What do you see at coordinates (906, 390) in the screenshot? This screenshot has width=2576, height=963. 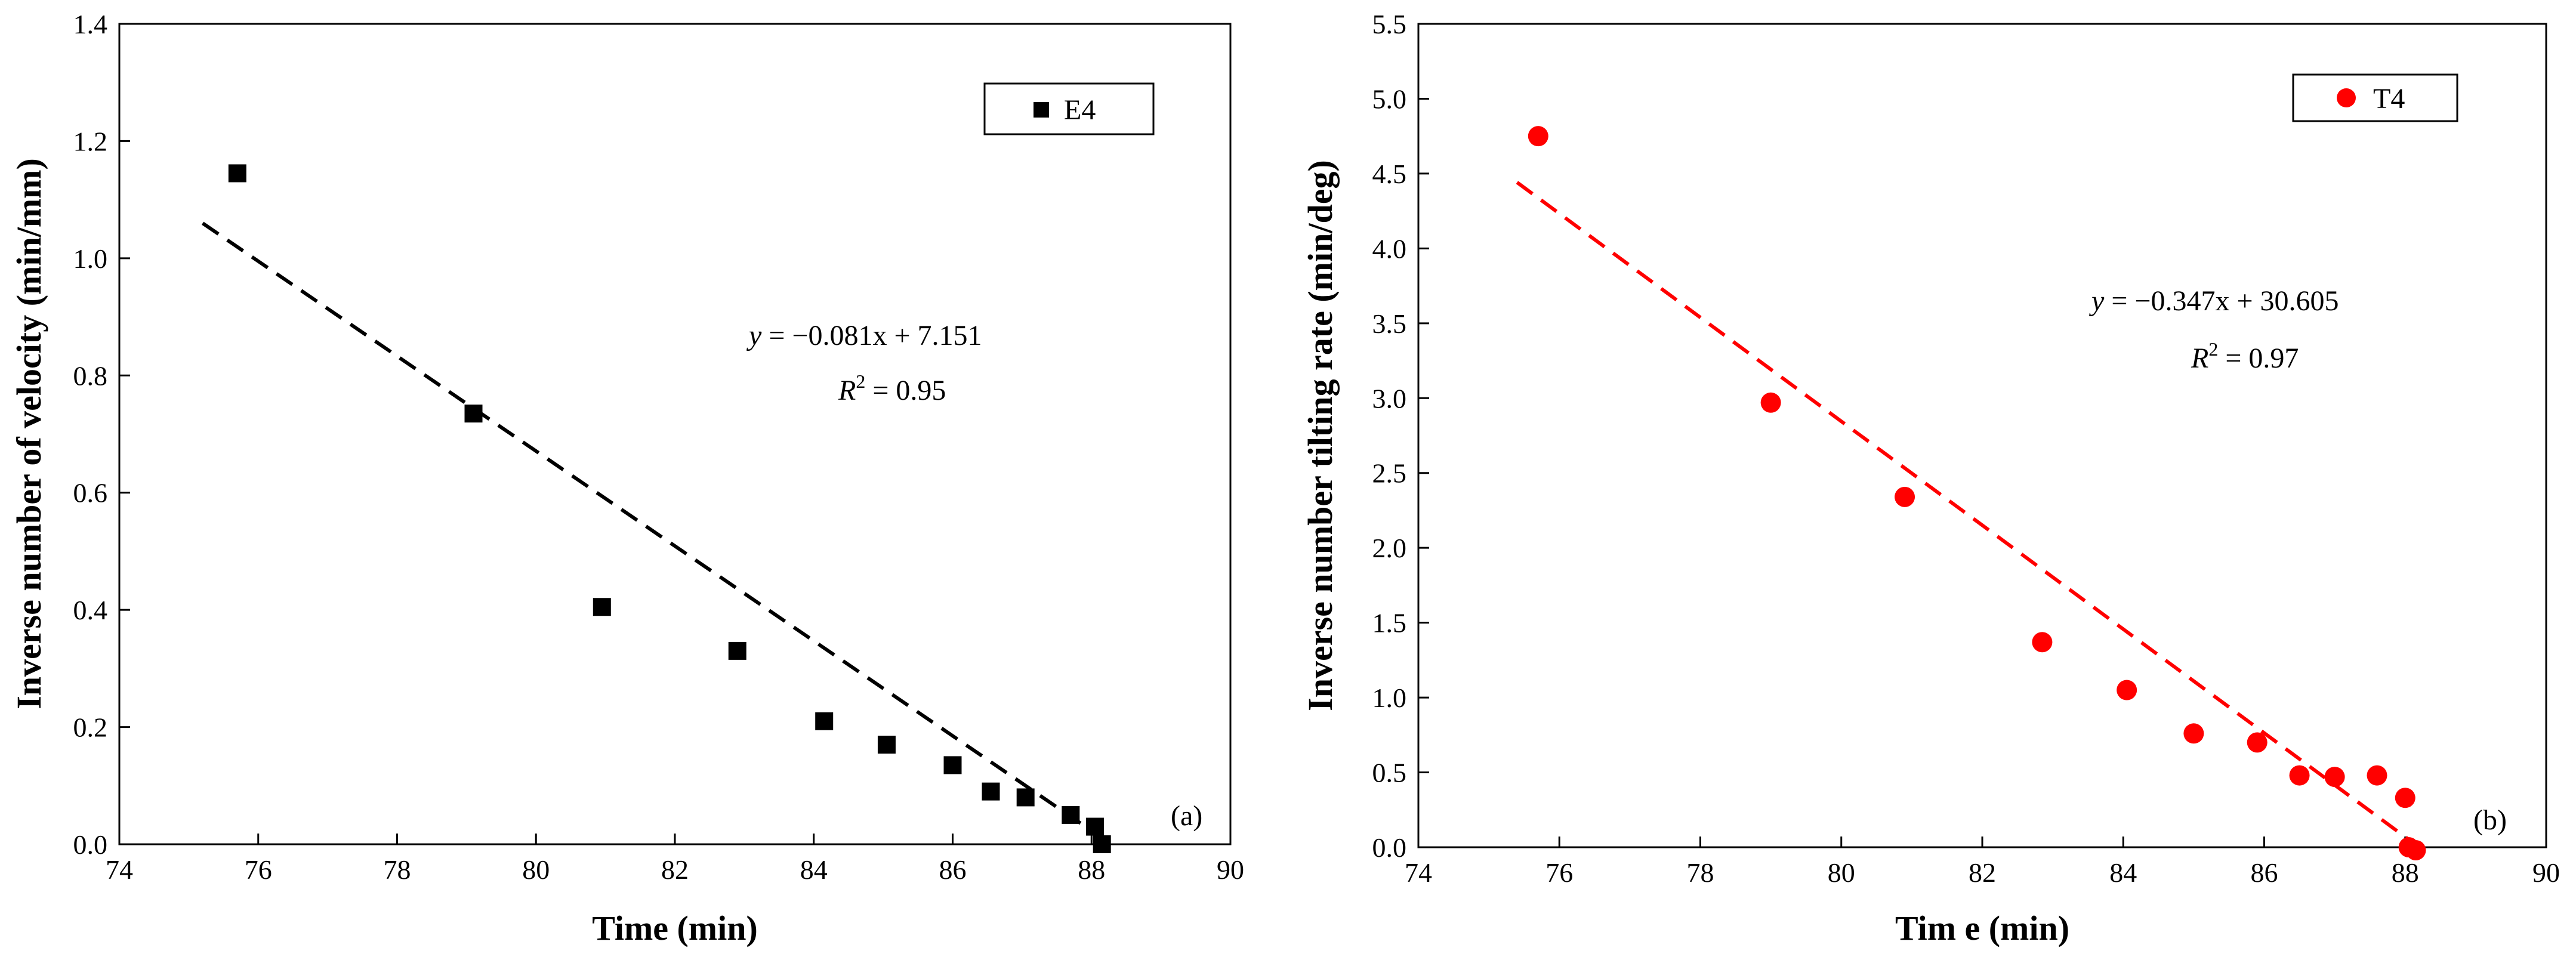 I see `r2-value: = 0.95` at bounding box center [906, 390].